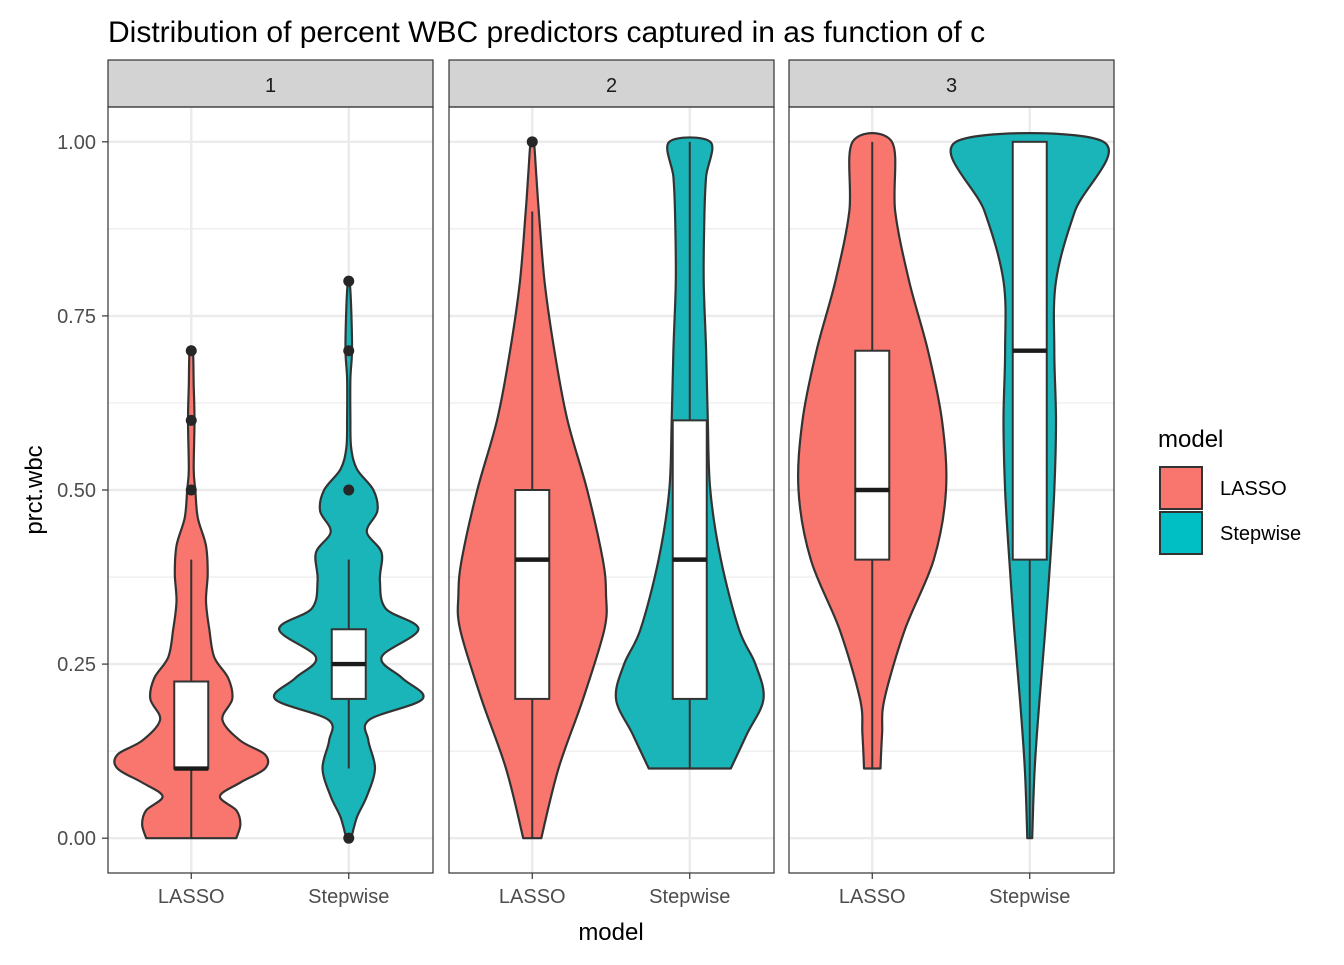  I want to click on legend-title: model, so click(1190, 439).